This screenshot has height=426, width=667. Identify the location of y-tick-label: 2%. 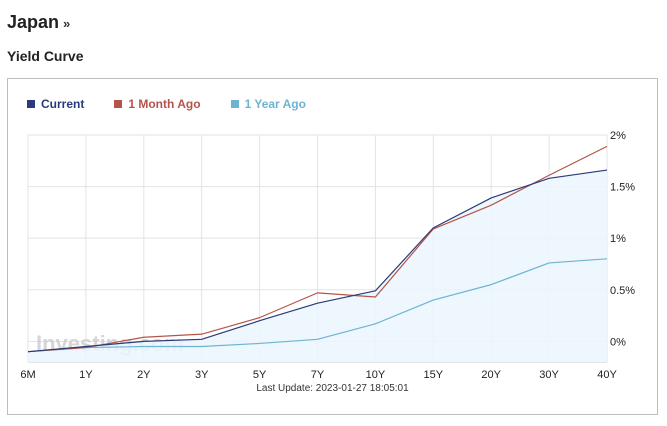
(618, 136).